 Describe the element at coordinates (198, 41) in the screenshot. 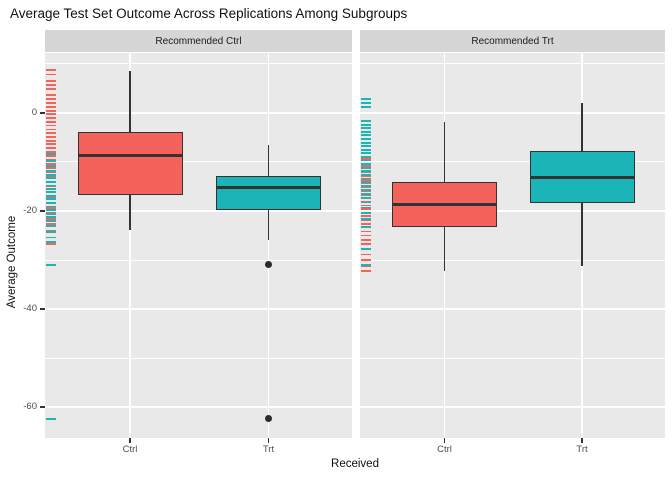

I see `facet-strip-label: Recommended Ctrl` at that location.